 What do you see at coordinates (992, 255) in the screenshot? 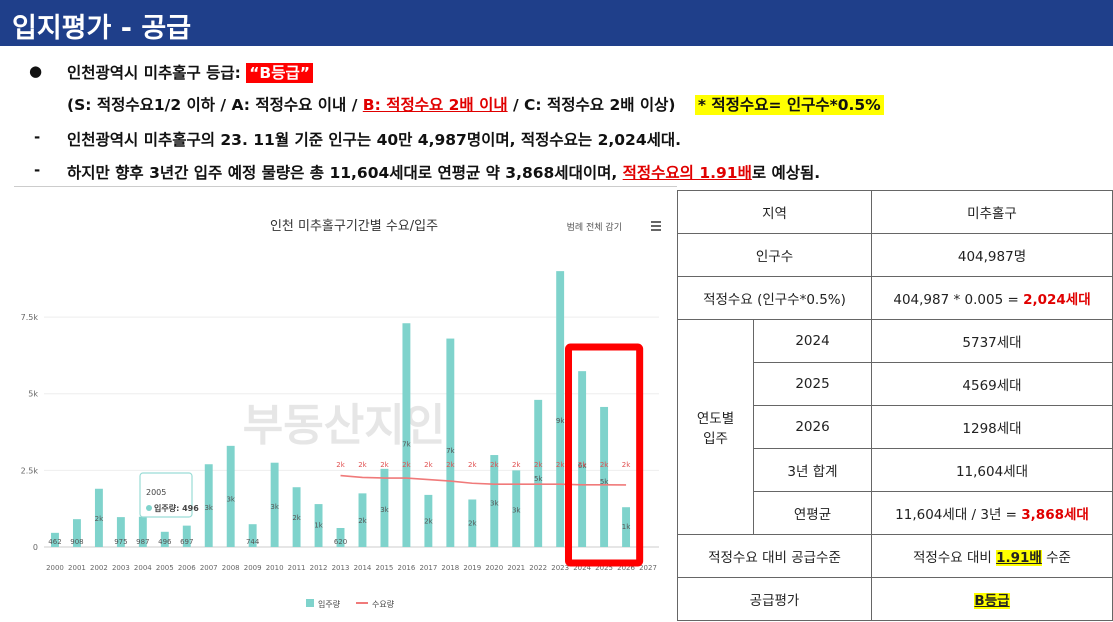
I see `population-value: 404,987명` at bounding box center [992, 255].